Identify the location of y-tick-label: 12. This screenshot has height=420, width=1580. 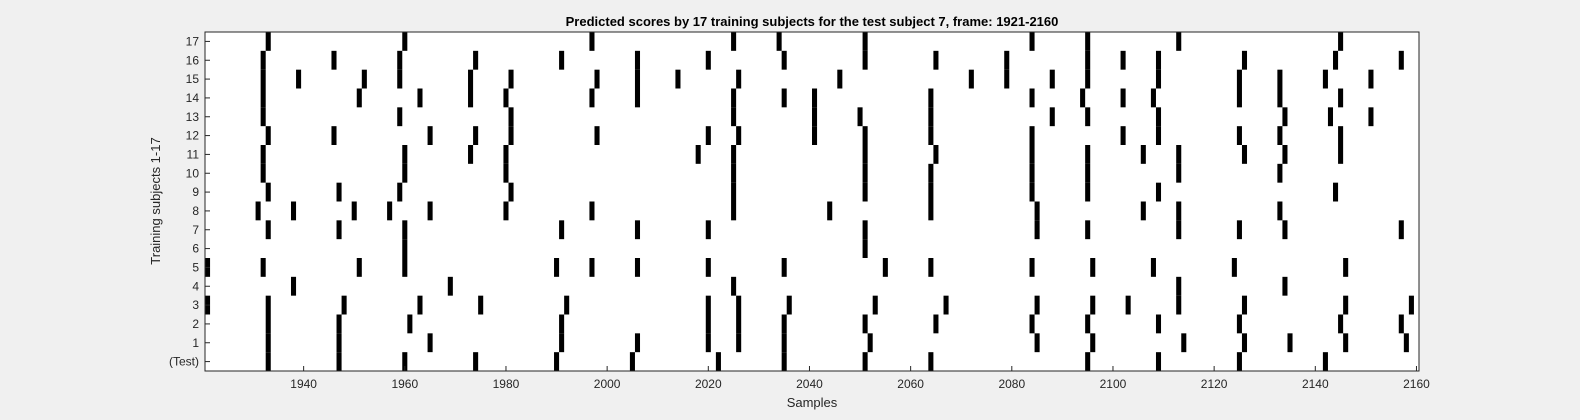
(193, 136).